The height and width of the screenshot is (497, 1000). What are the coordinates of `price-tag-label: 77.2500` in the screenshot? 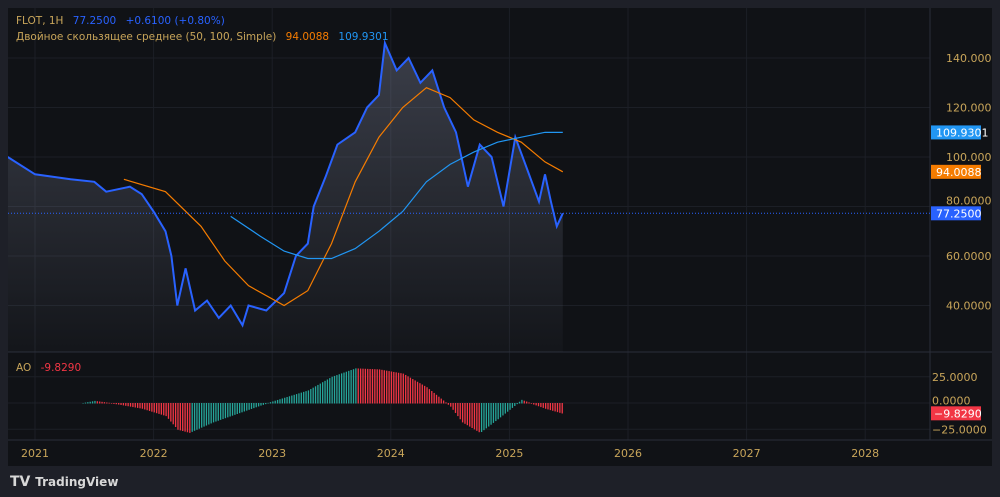 It's located at (959, 213).